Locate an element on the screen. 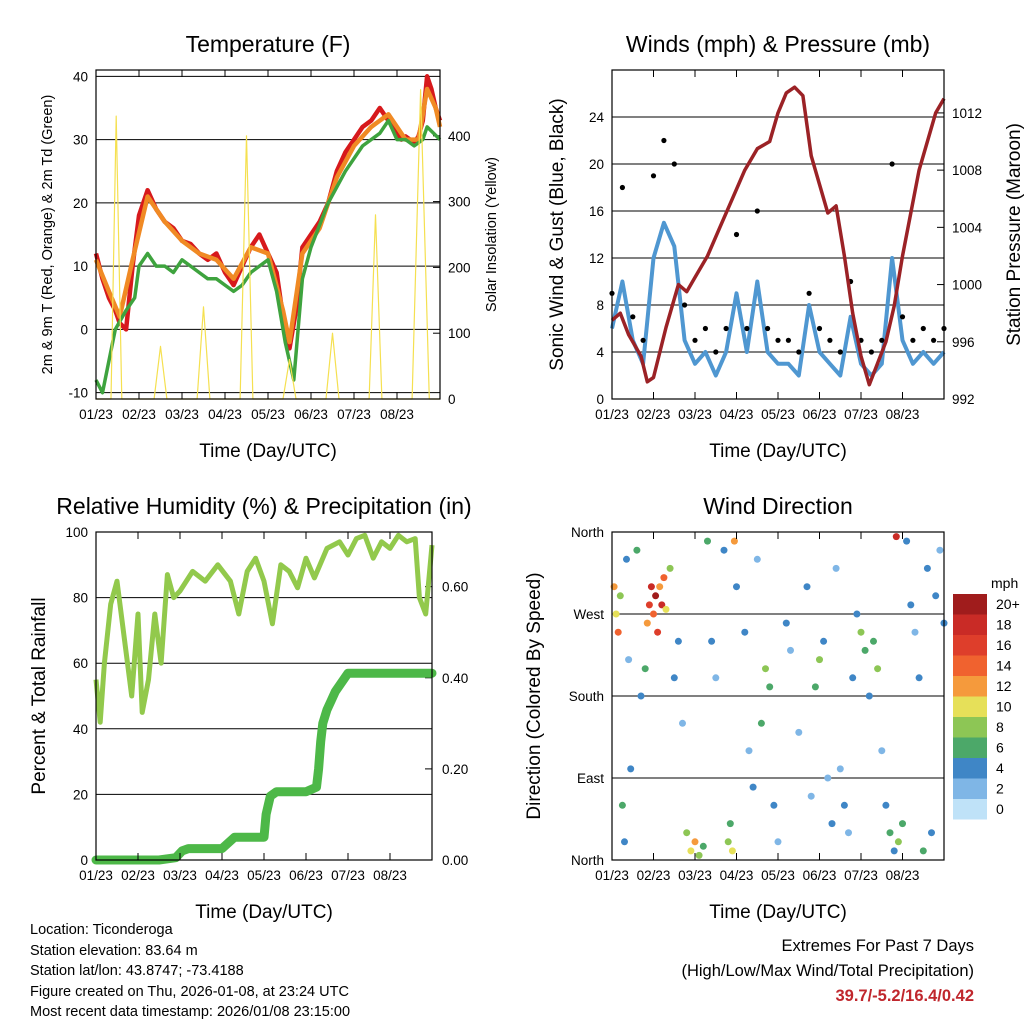 The image size is (1024, 1024). x-tick-label: 06/23 is located at coordinates (311, 414).